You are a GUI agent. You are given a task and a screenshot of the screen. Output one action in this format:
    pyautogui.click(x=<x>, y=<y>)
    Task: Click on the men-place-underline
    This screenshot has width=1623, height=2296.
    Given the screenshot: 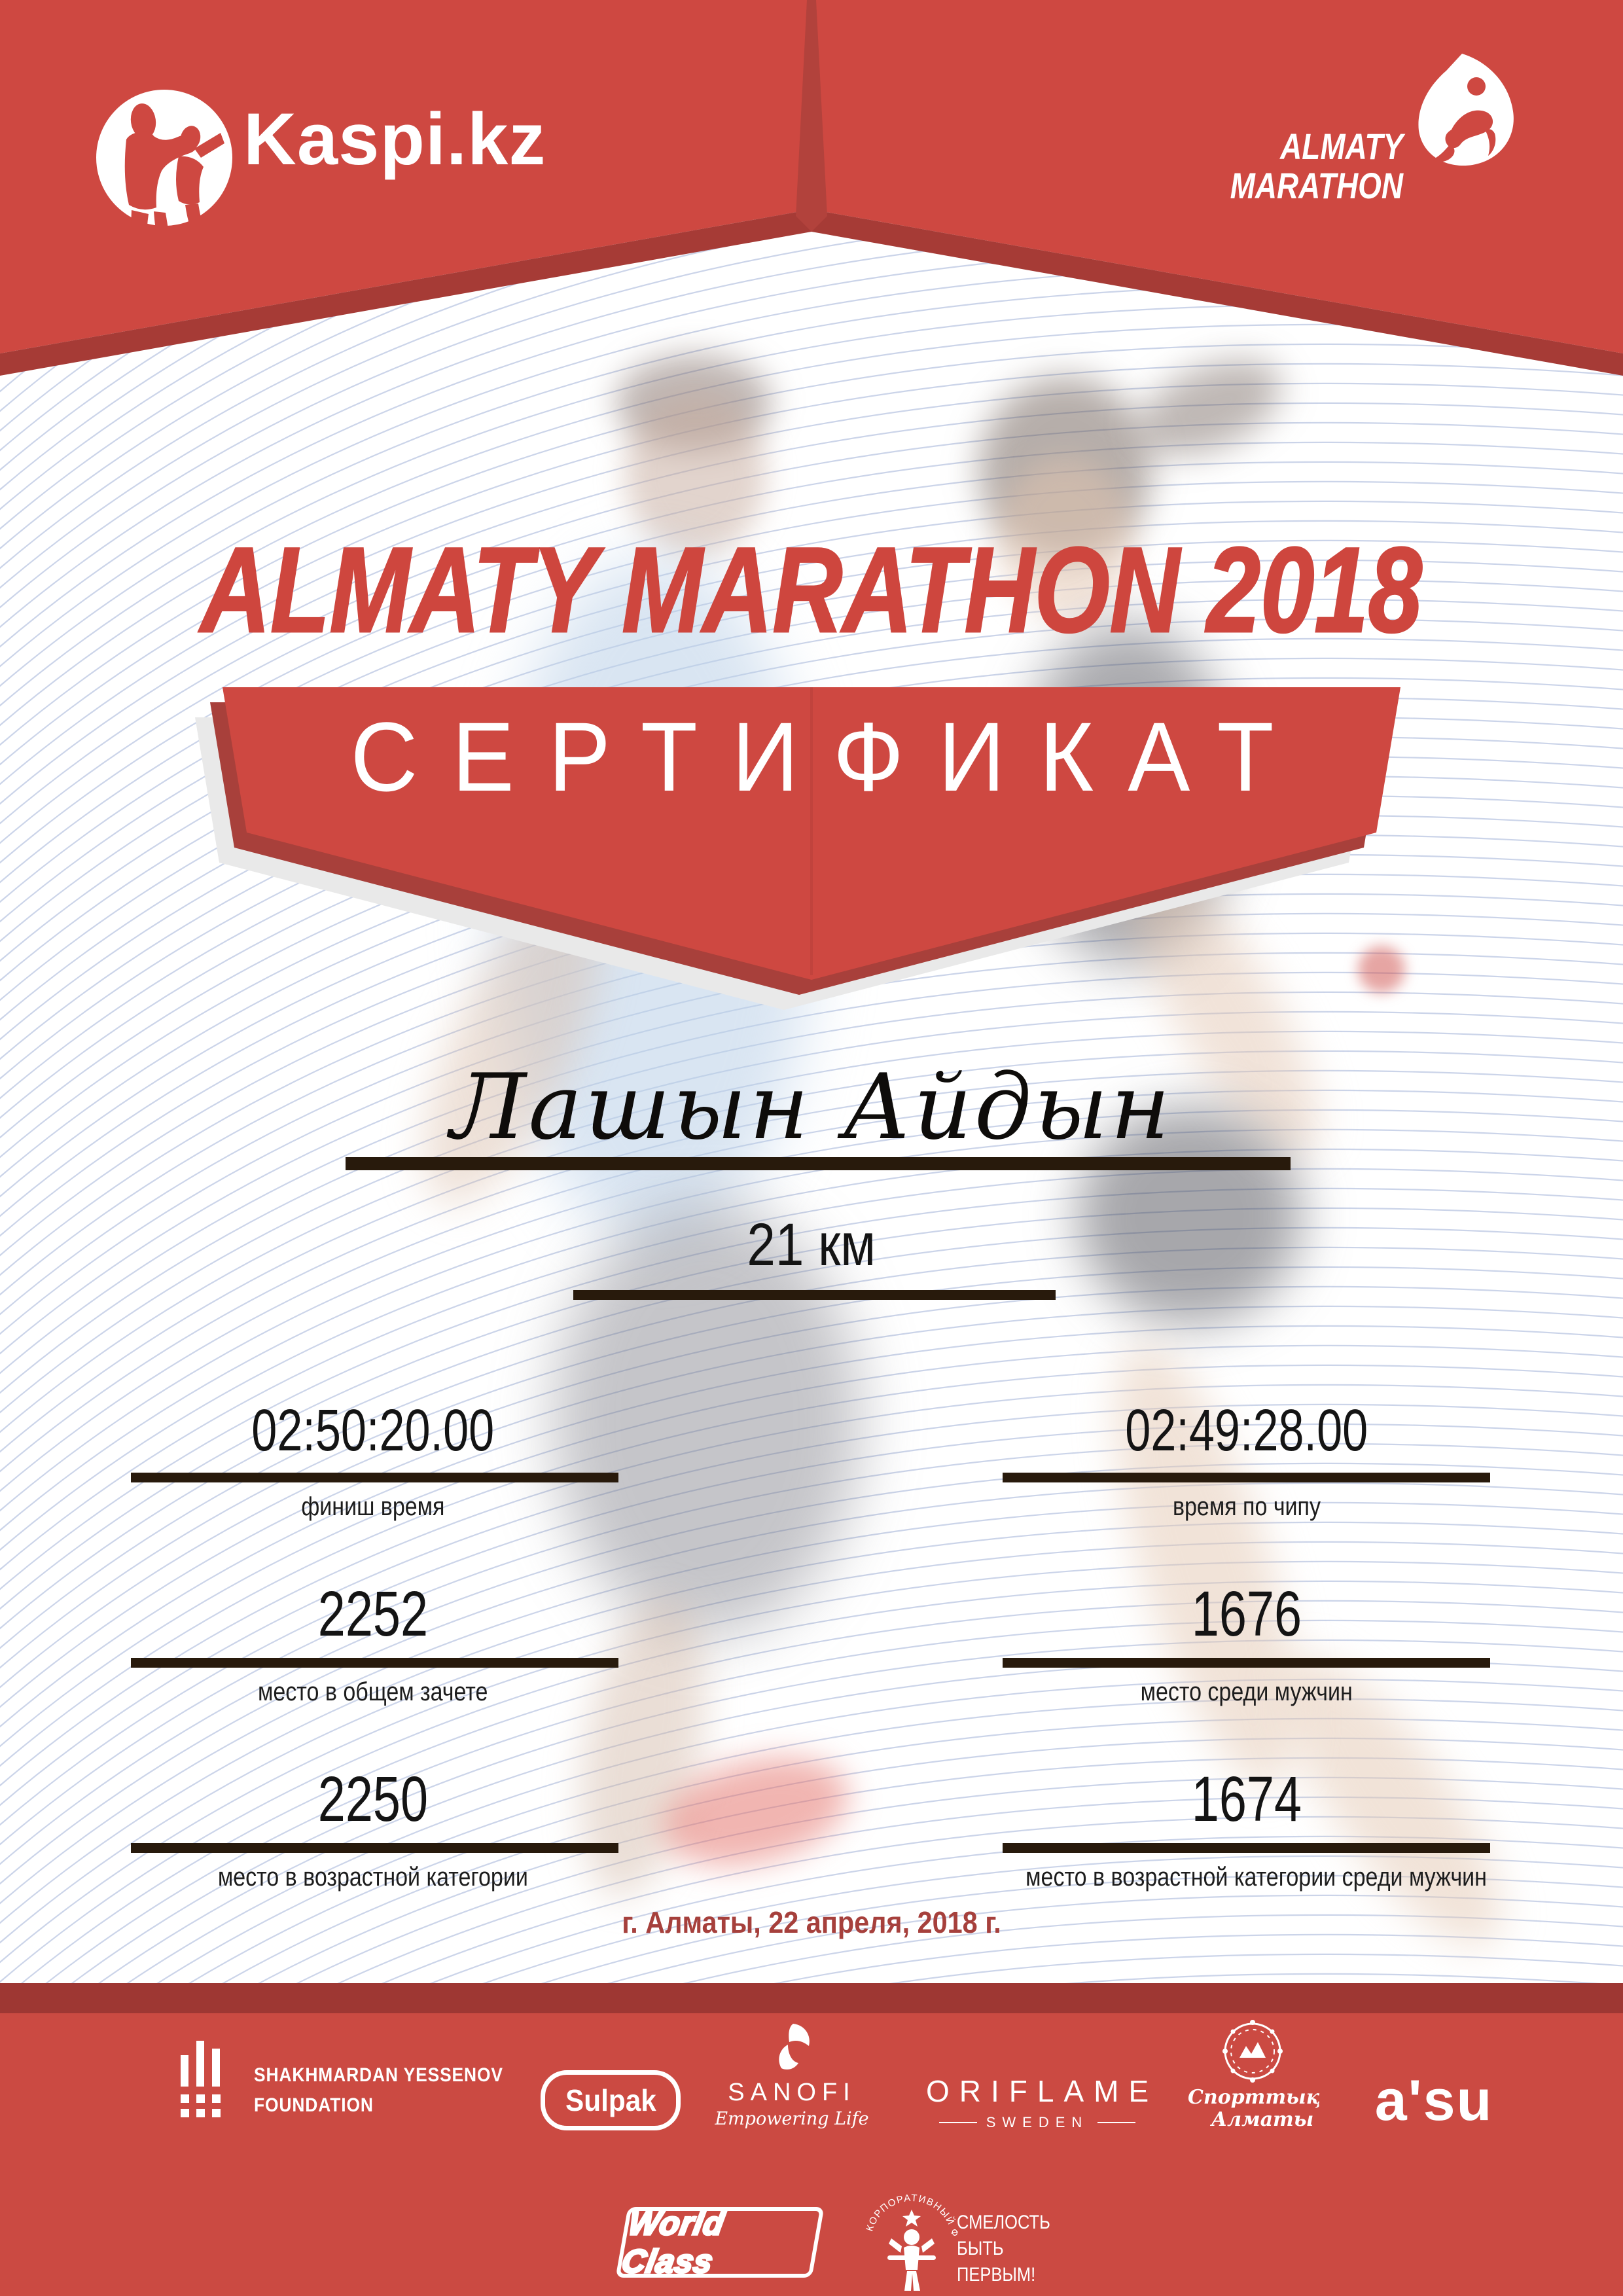 What is the action you would take?
    pyautogui.click(x=1246, y=1663)
    